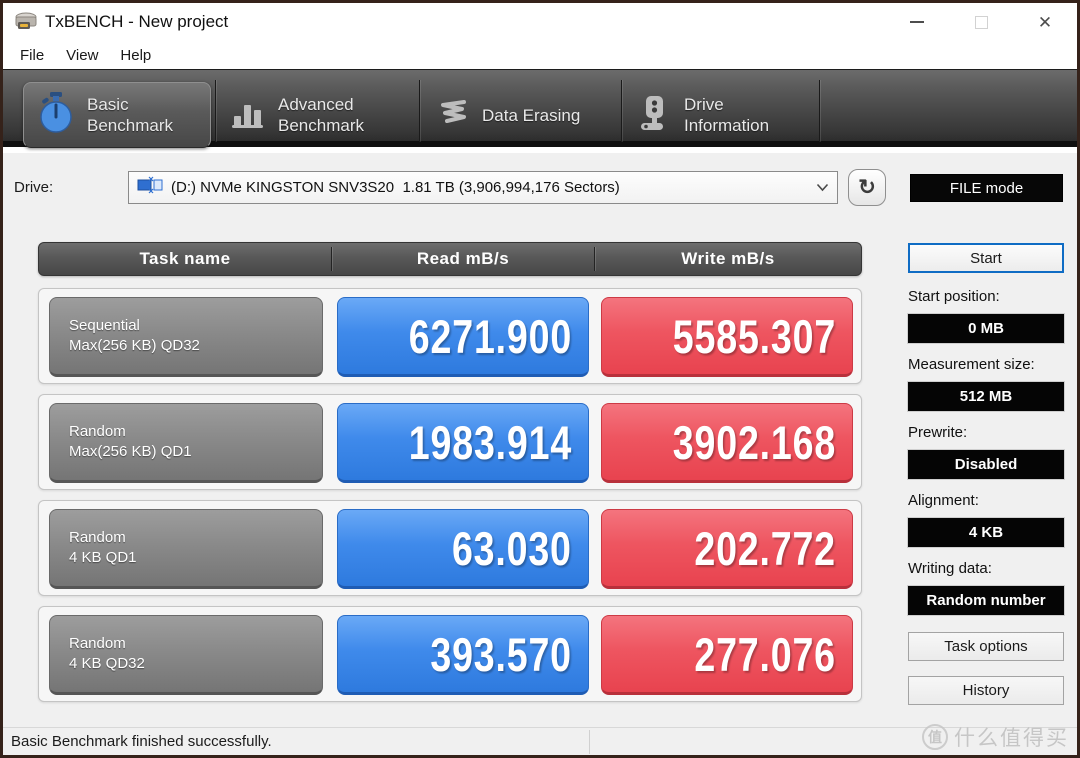 The width and height of the screenshot is (1080, 758). Describe the element at coordinates (589, 742) in the screenshot. I see `status-divider` at that location.